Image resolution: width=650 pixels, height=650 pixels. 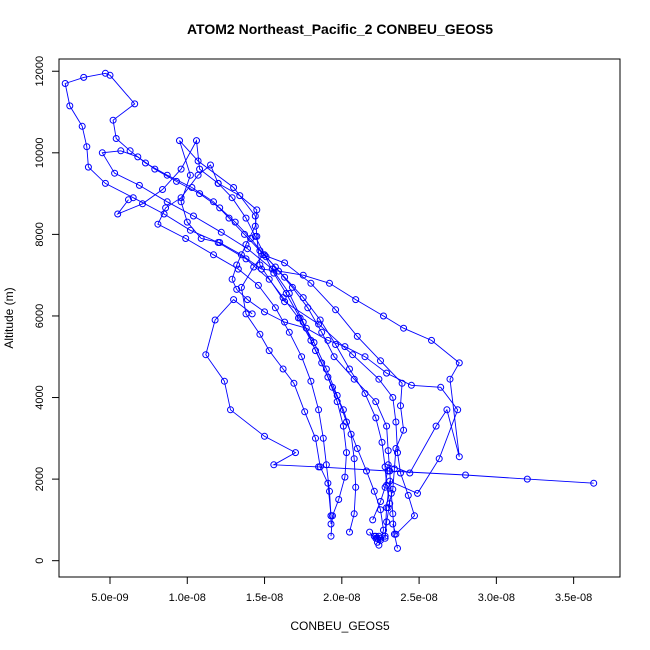 What do you see at coordinates (109, 598) in the screenshot?
I see `x-tick-label: 5.0e-09` at bounding box center [109, 598].